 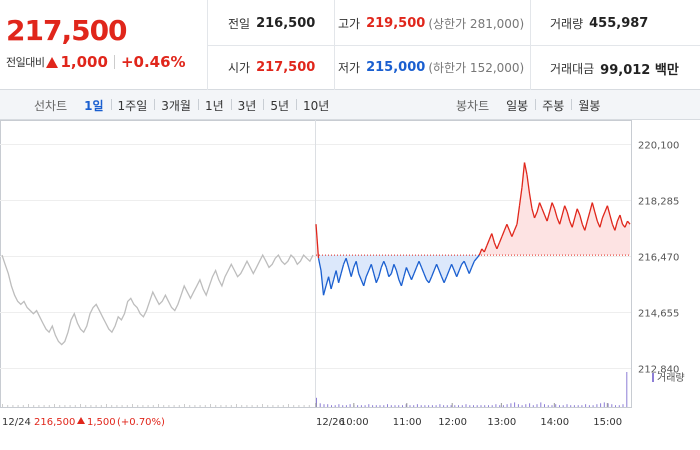 I want to click on tab-5y: 5년, so click(x=279, y=105).